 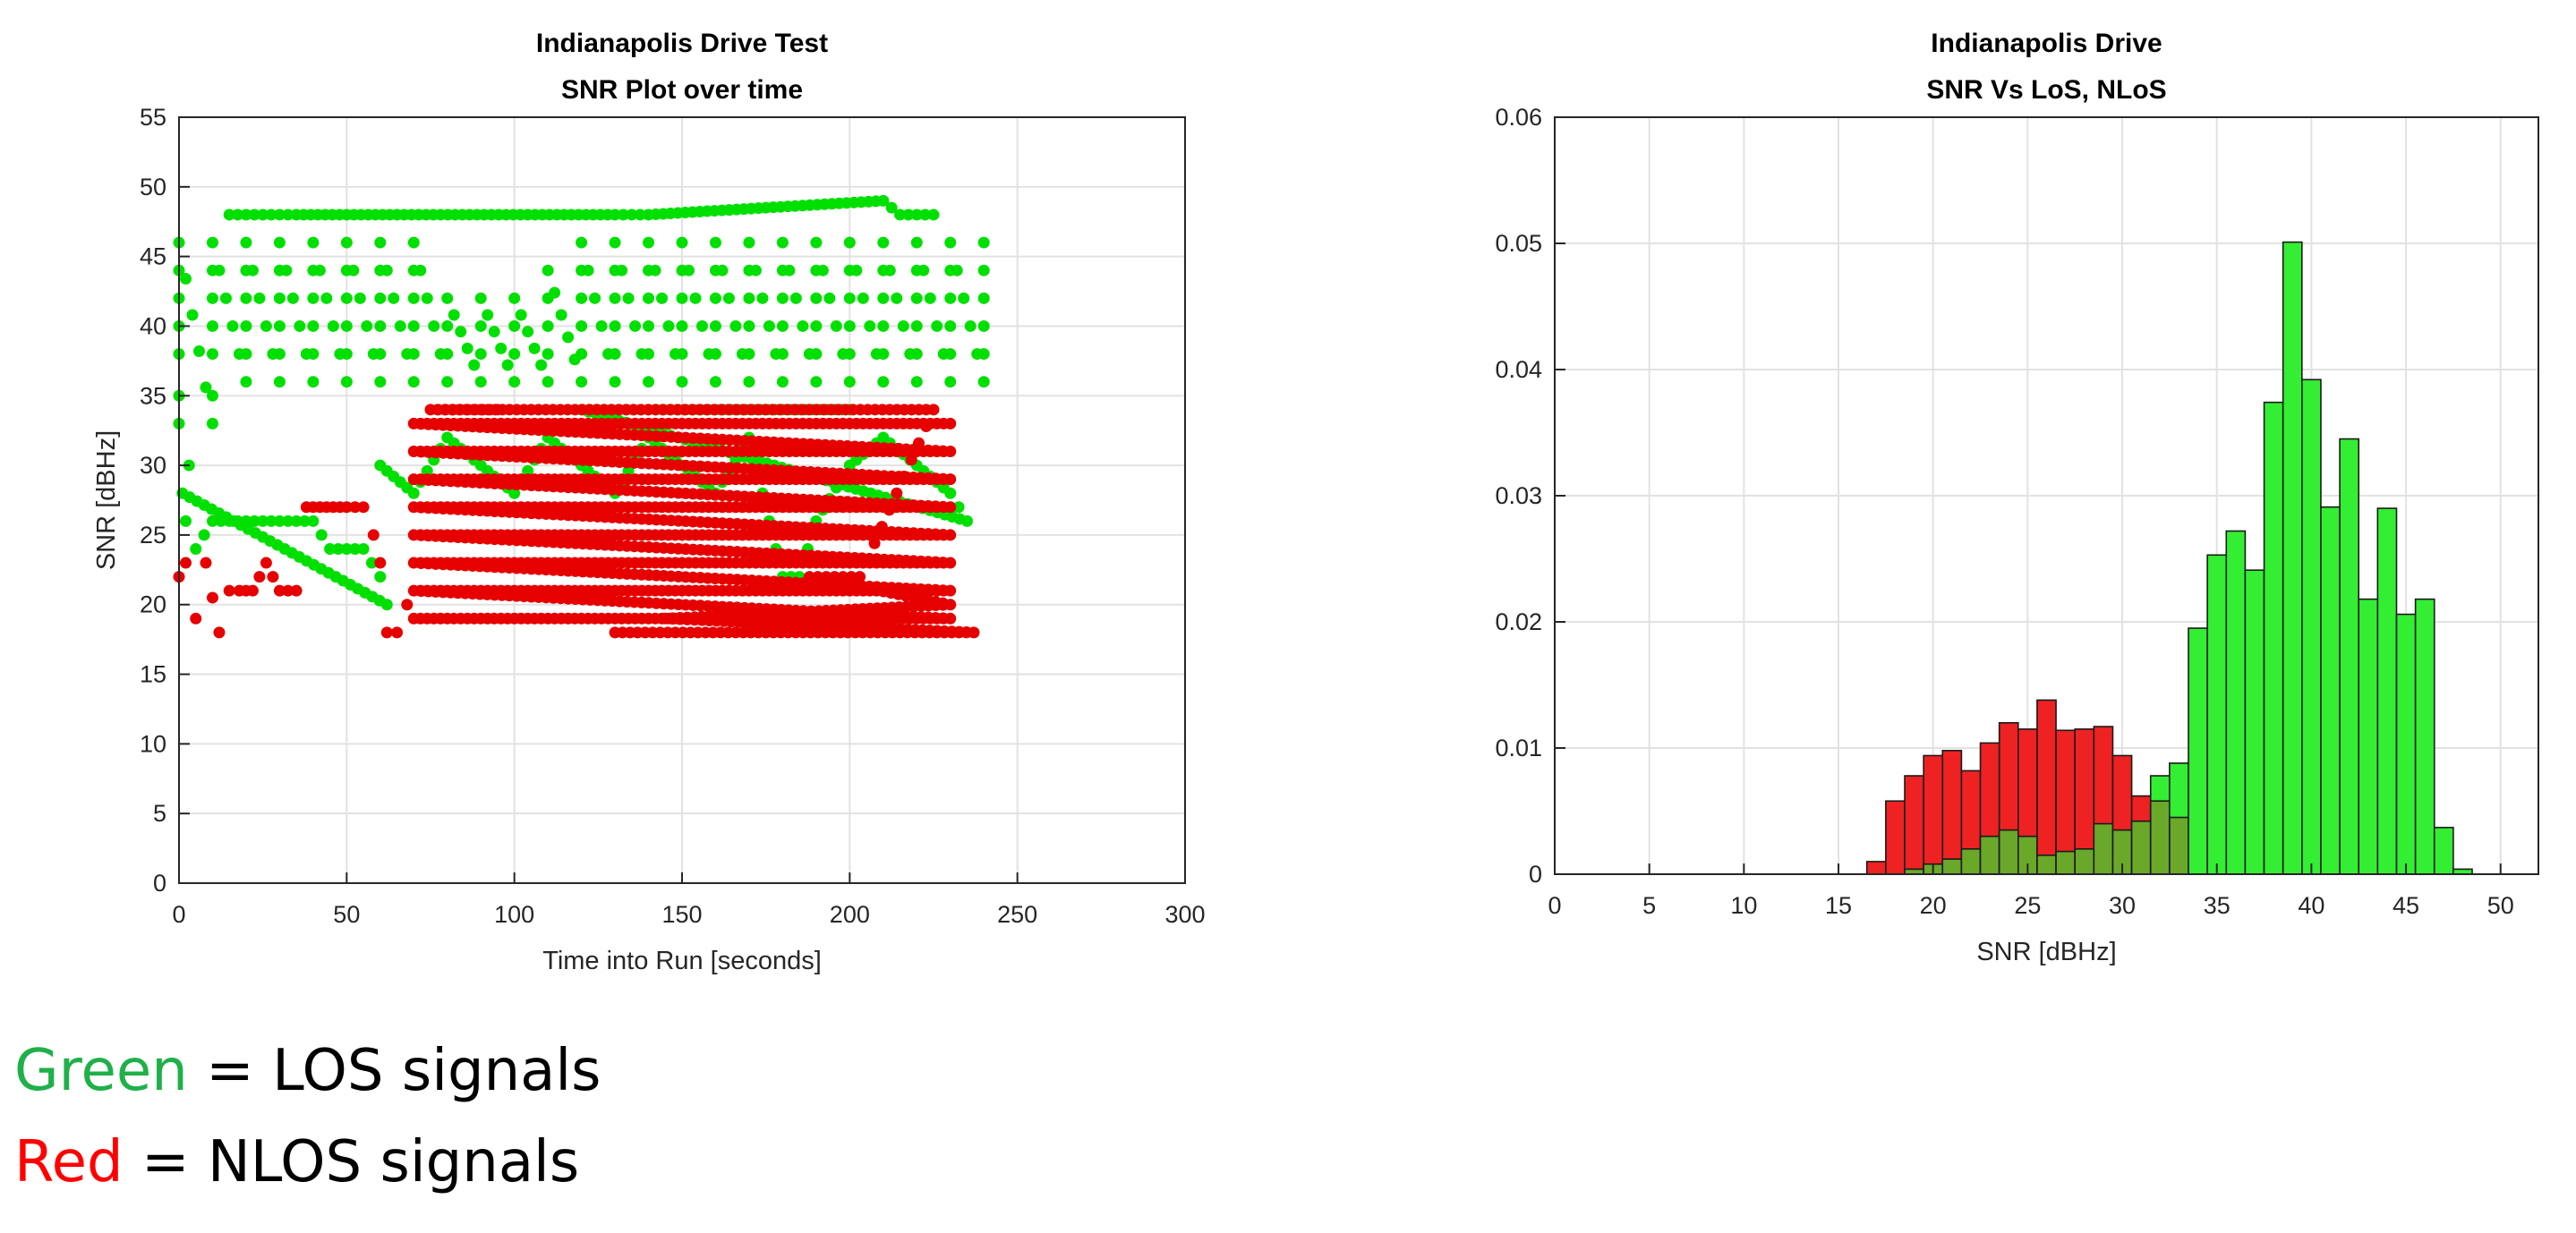 What do you see at coordinates (153, 604) in the screenshot?
I see `y-tick-label: 20` at bounding box center [153, 604].